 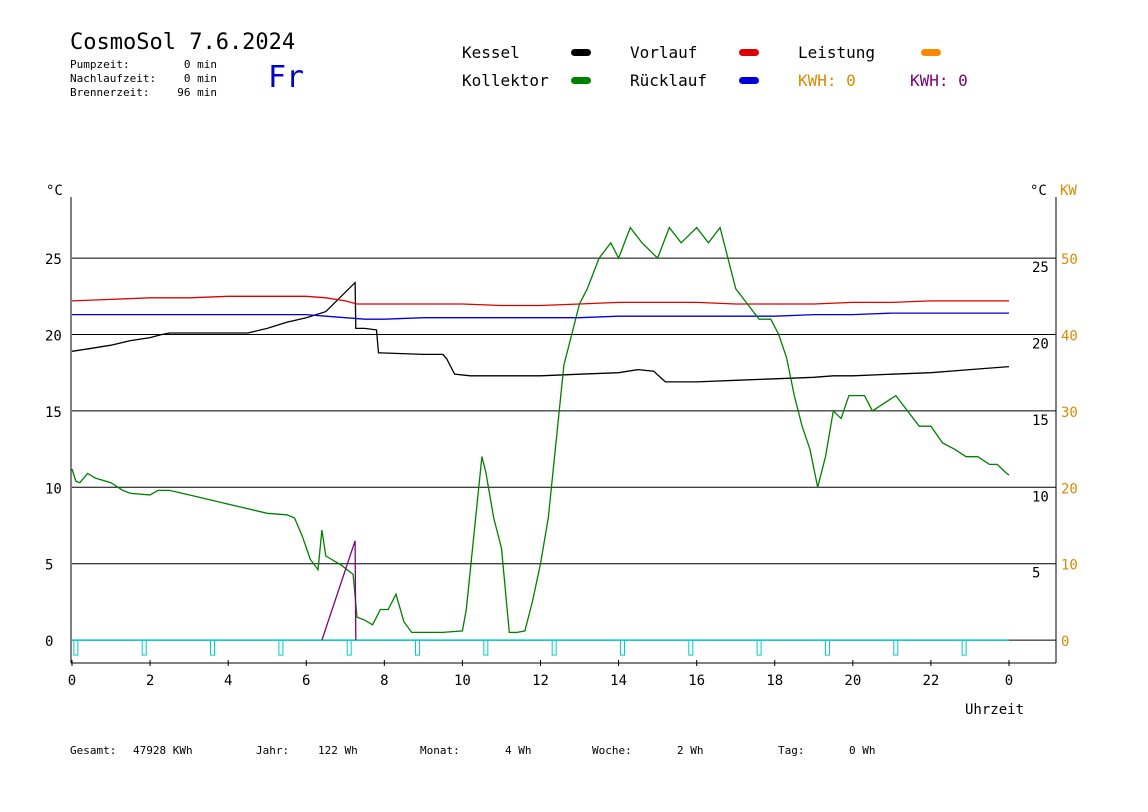 What do you see at coordinates (581, 52) in the screenshot?
I see `legend-kessel-swatch` at bounding box center [581, 52].